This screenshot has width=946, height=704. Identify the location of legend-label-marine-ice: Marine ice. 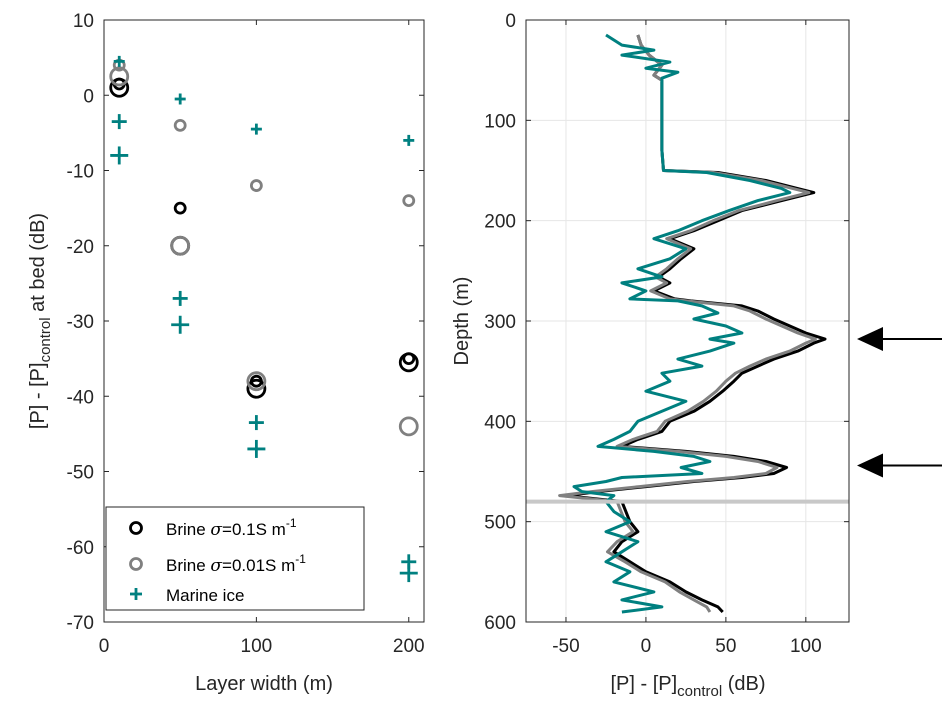
(205, 595).